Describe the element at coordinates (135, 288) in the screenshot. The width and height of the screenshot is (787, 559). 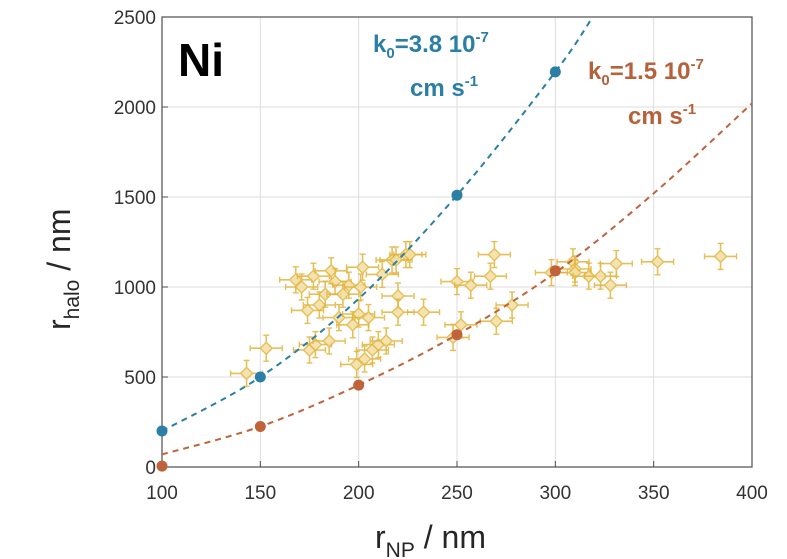
I see `y-tick-label: 1000` at that location.